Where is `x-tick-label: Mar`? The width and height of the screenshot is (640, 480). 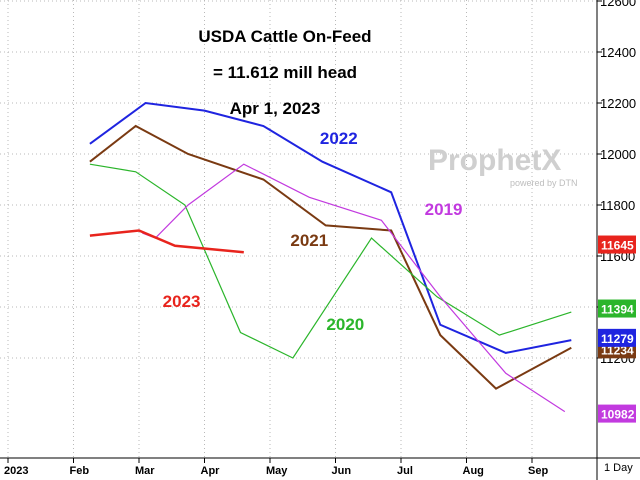
x-tick-label: Mar is located at coordinates (145, 471).